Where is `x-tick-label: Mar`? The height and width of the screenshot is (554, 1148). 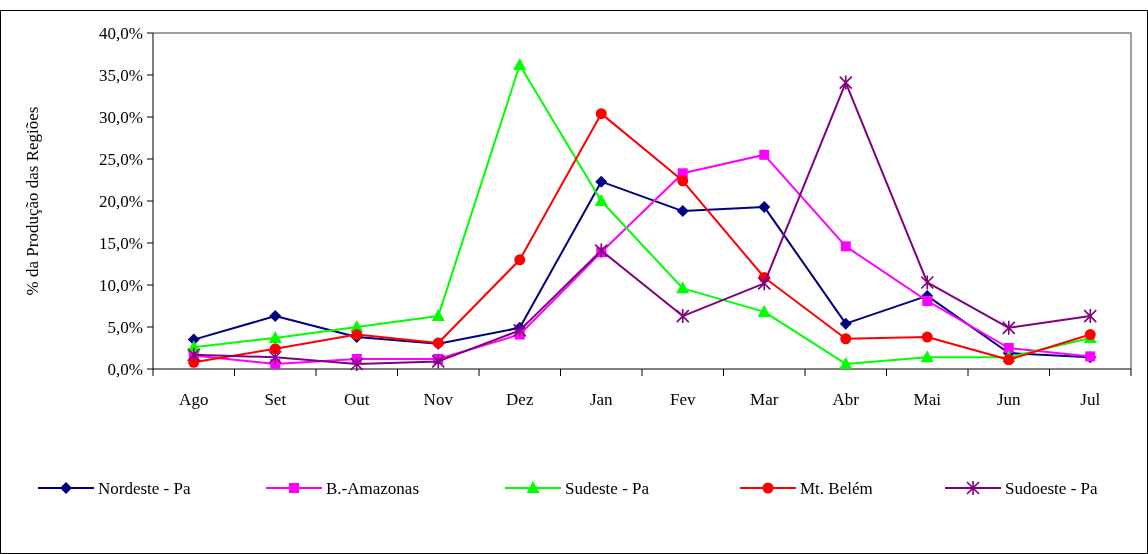 x-tick-label: Mar is located at coordinates (764, 399).